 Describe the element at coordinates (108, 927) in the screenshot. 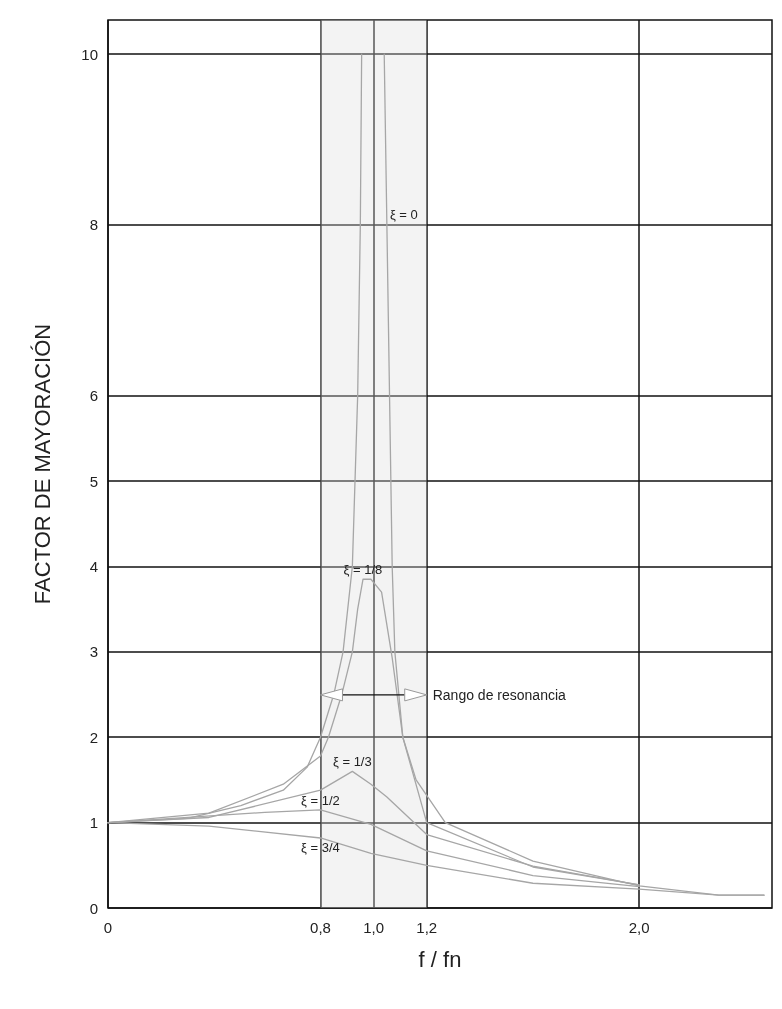

I see `x-tick-label: 0` at that location.